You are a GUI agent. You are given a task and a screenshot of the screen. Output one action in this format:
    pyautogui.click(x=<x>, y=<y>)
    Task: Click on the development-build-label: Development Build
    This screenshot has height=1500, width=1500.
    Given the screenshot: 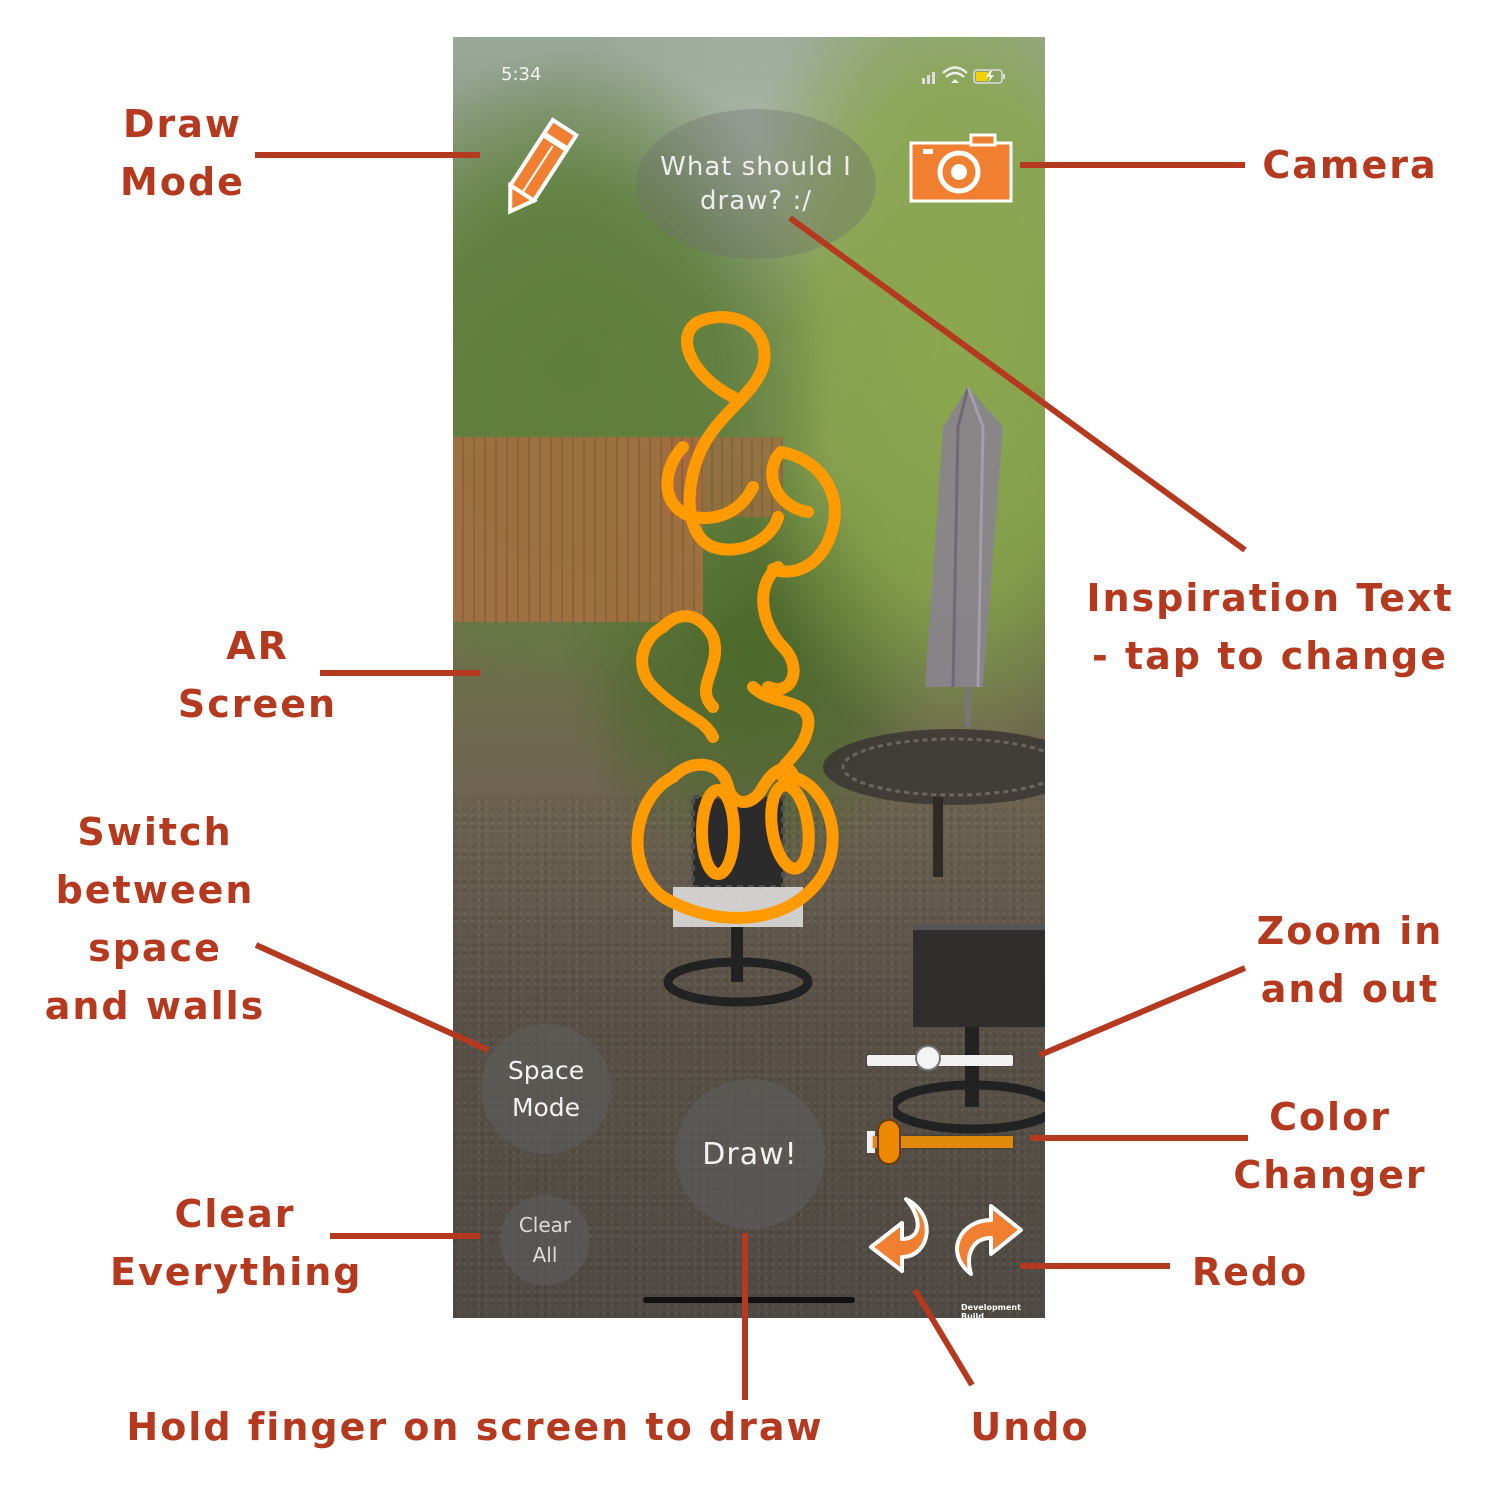 What is the action you would take?
    pyautogui.click(x=991, y=1310)
    